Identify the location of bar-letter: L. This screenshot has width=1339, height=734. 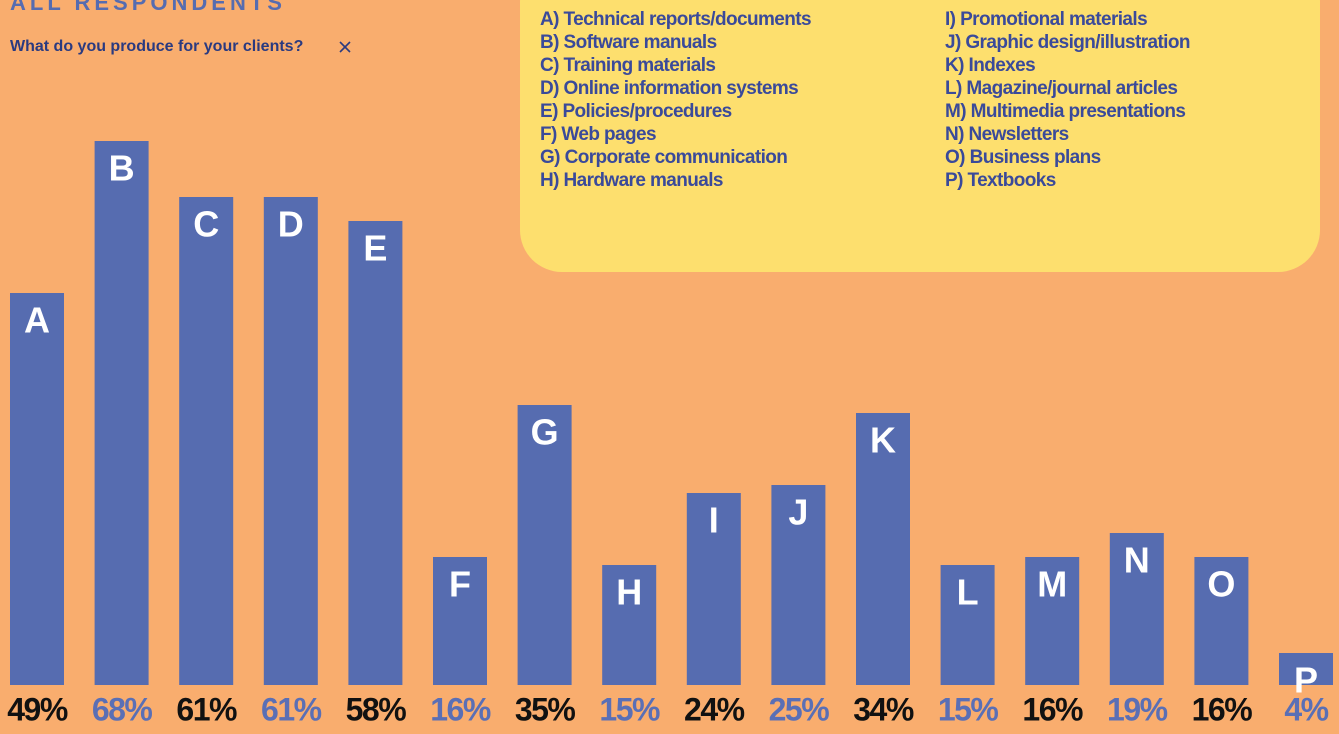
(968, 592).